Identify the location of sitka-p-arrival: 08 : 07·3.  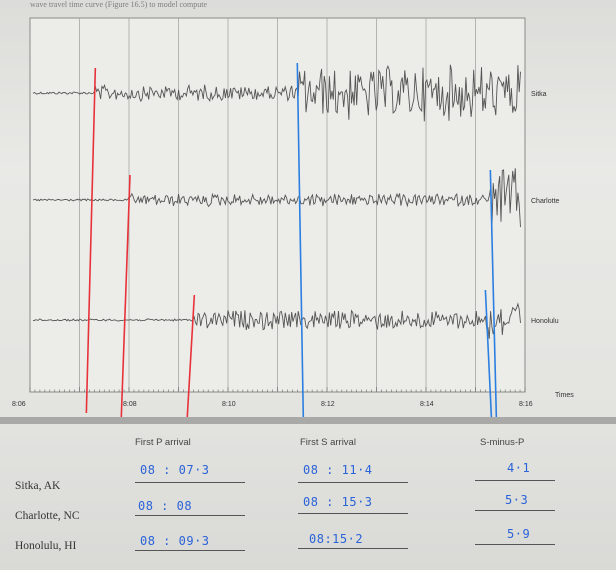
(175, 470).